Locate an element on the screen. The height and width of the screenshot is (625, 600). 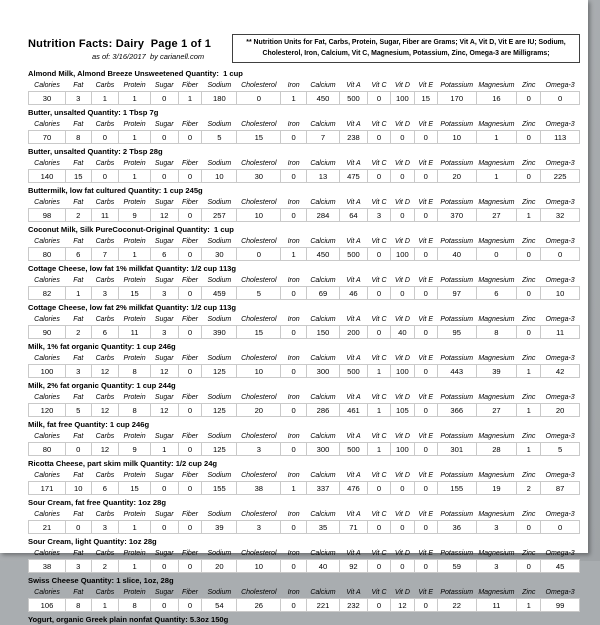
nutrition-value-row: 80 0 12 9 1 0 125 3 0 300 500 1 100 0 301 28 1 5 is located at coordinates (304, 449).